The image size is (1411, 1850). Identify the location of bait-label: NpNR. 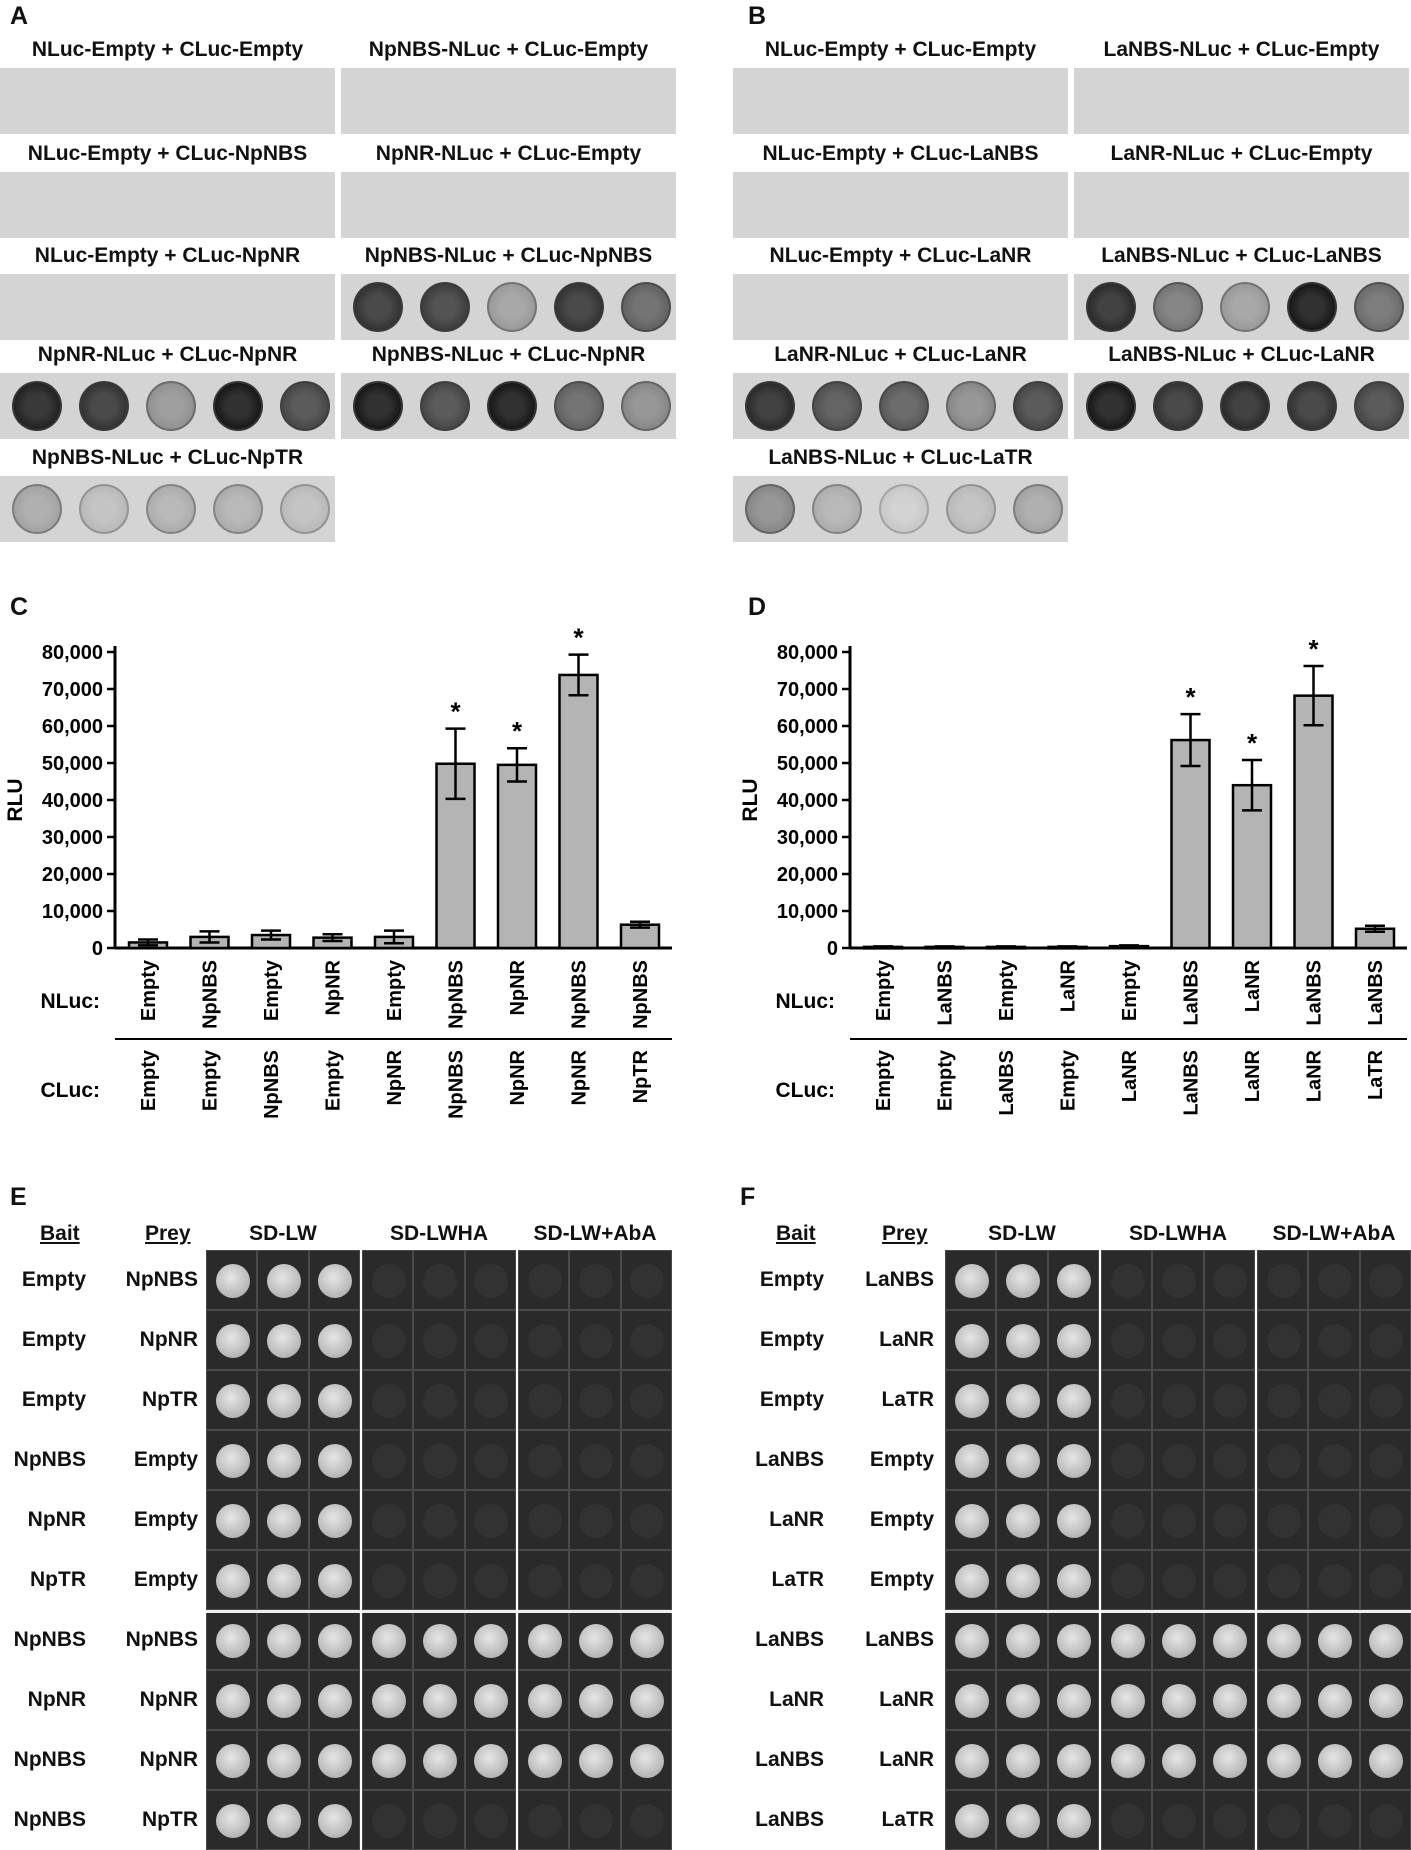
(56, 1519).